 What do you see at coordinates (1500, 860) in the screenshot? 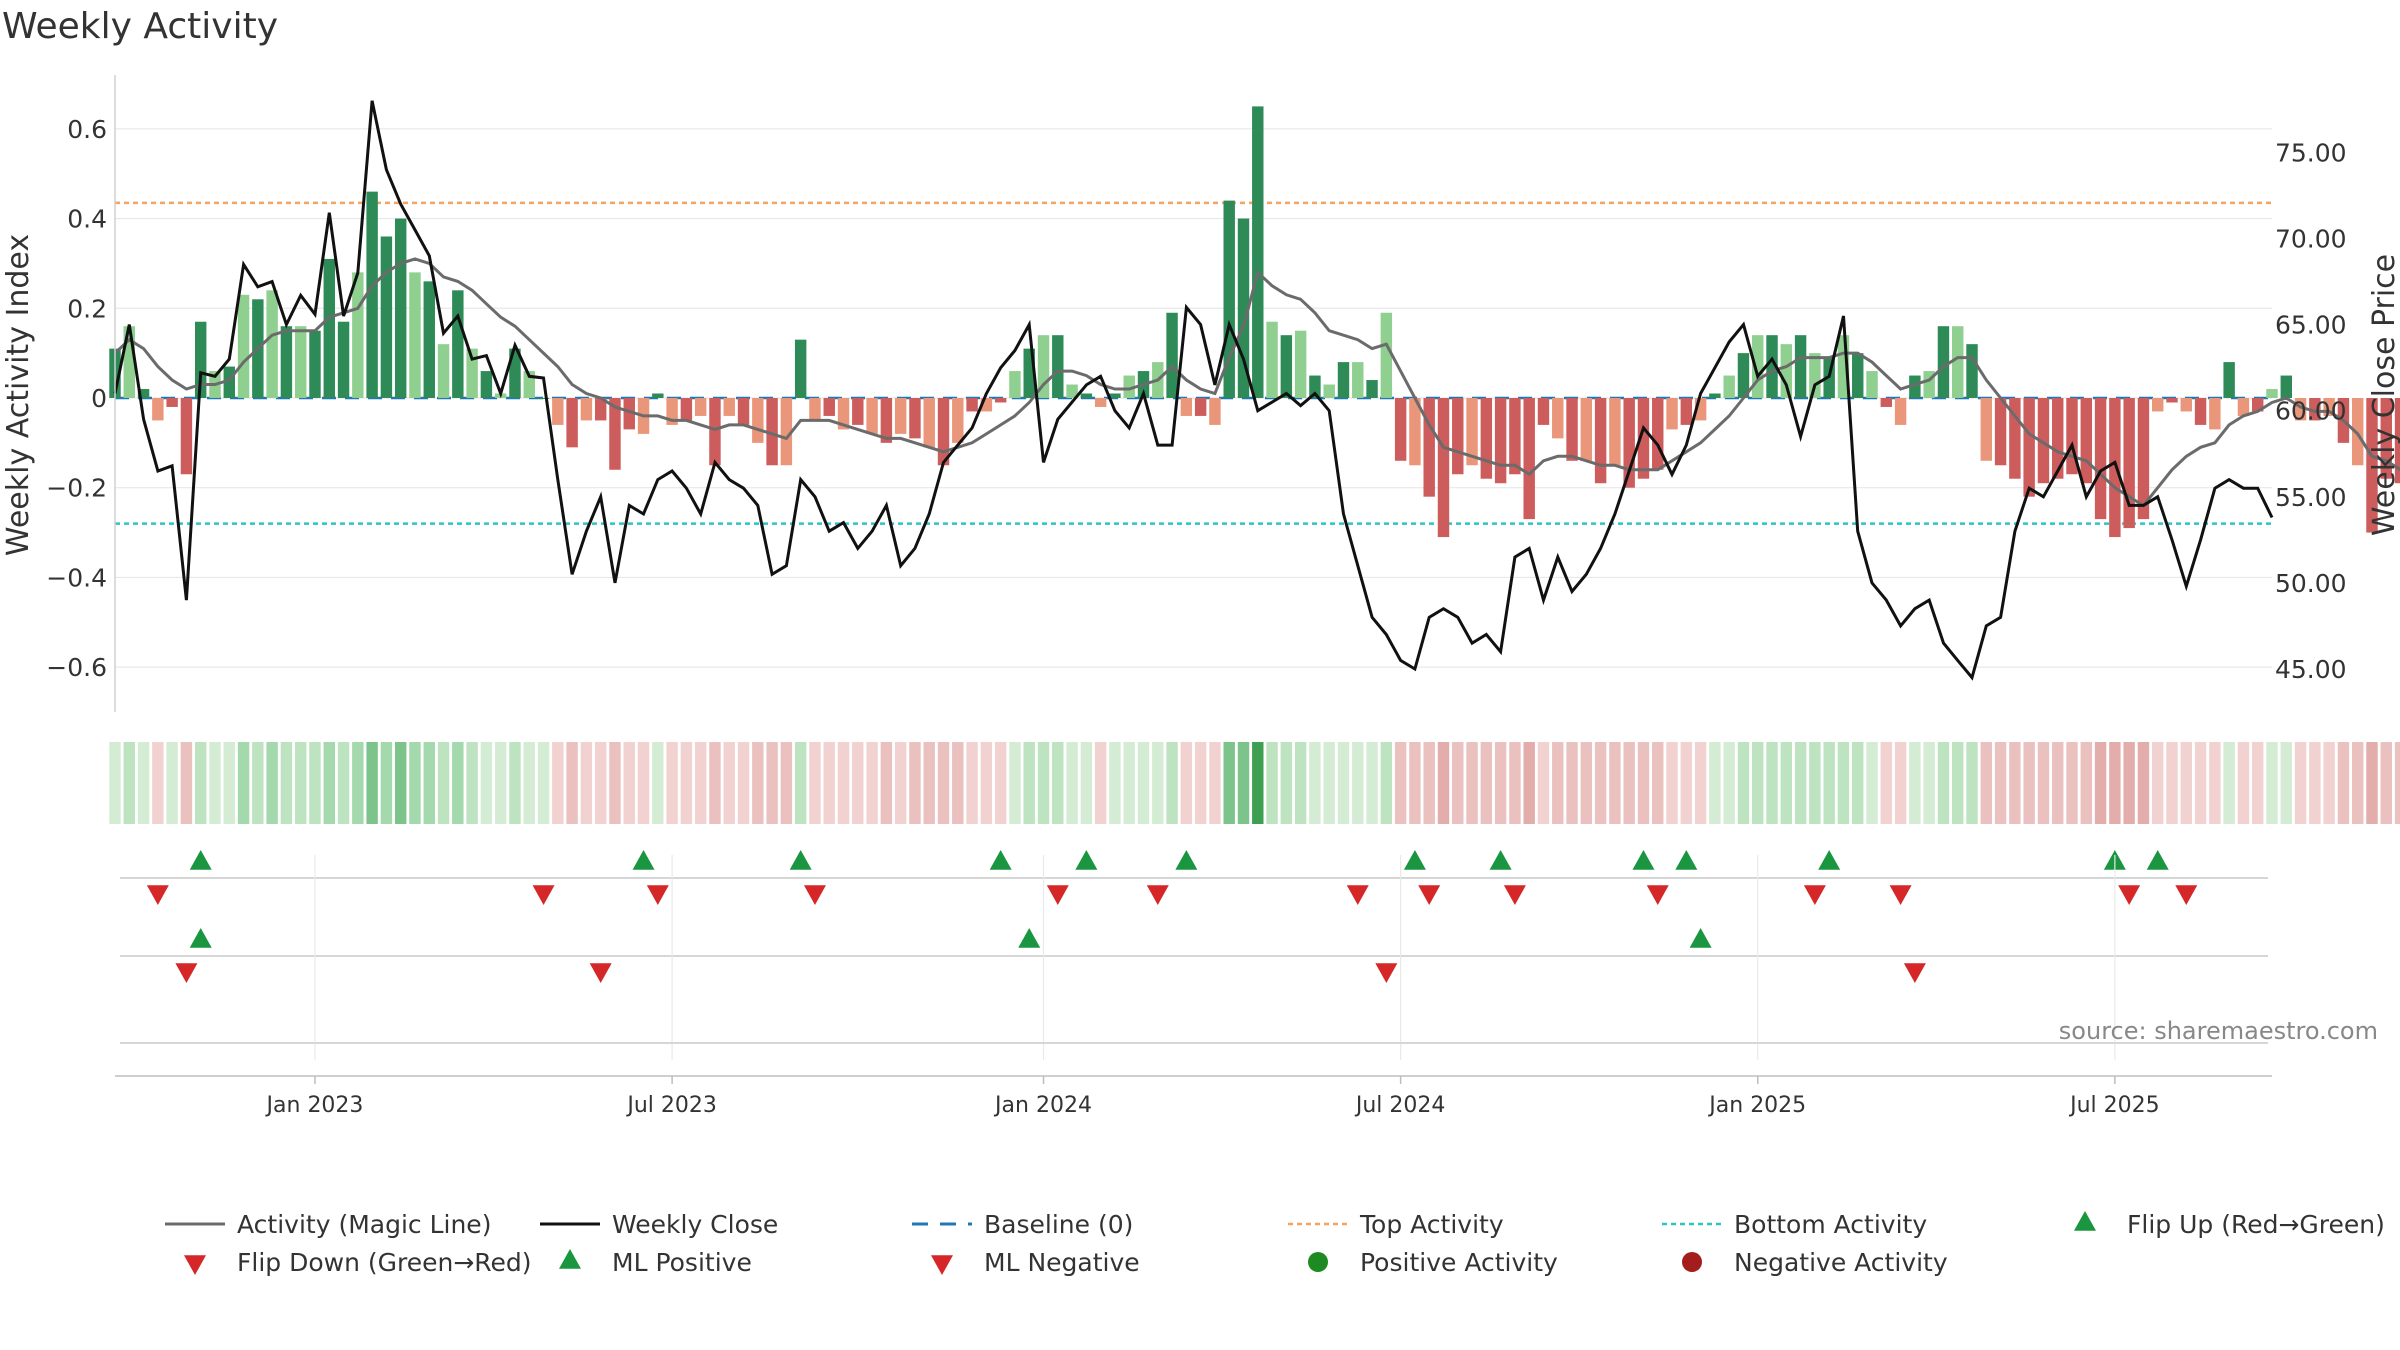
I see `flip-up-marker` at bounding box center [1500, 860].